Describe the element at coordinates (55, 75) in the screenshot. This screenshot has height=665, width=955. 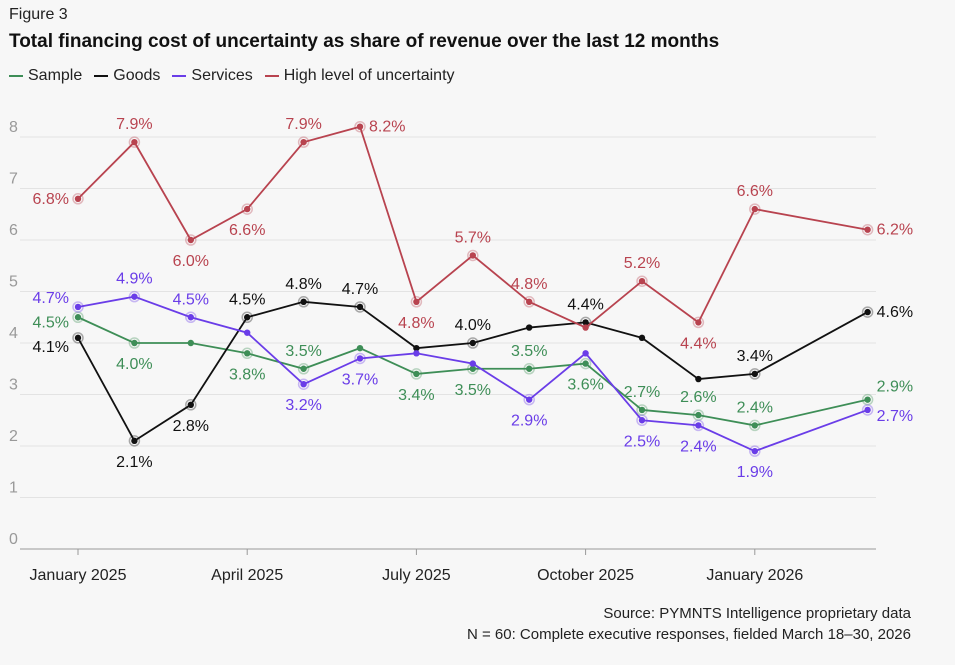
I see `legend-label: Sample` at that location.